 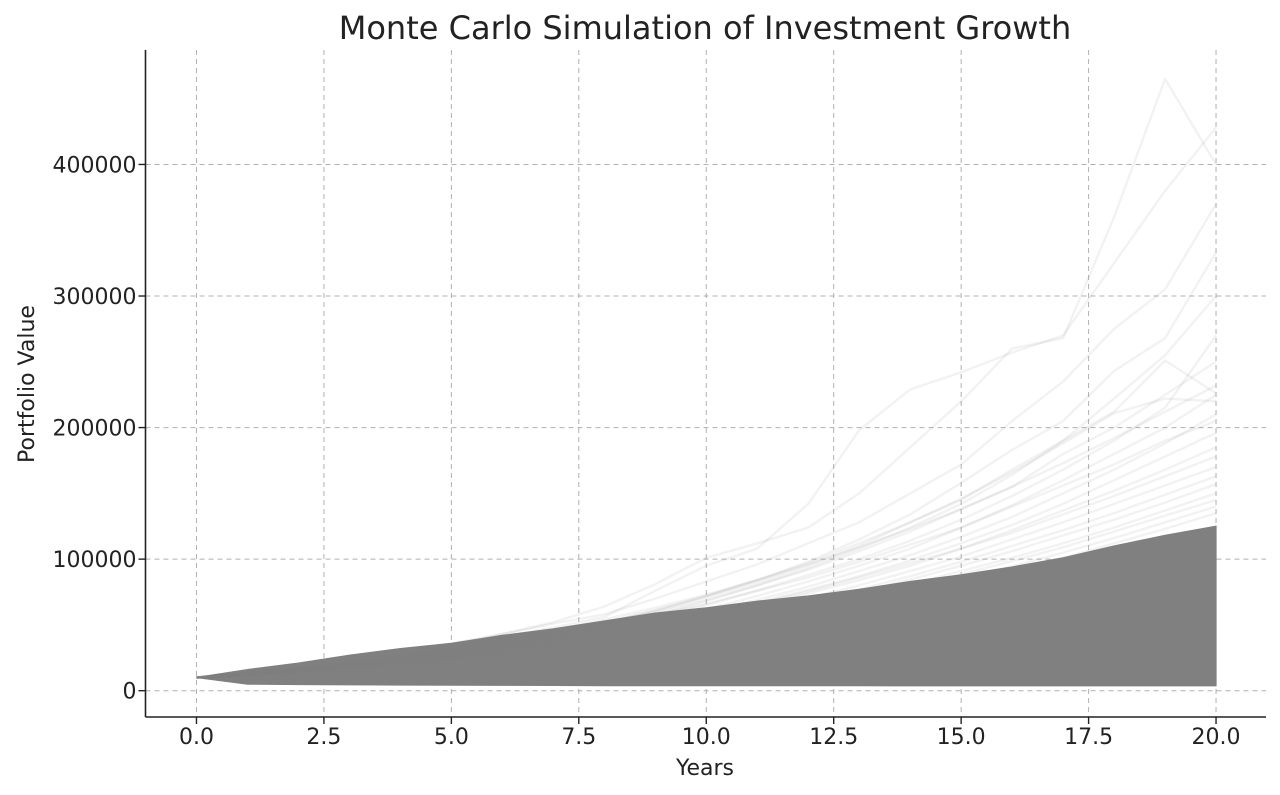 I want to click on x-tick-label: 0.0, so click(x=196, y=737).